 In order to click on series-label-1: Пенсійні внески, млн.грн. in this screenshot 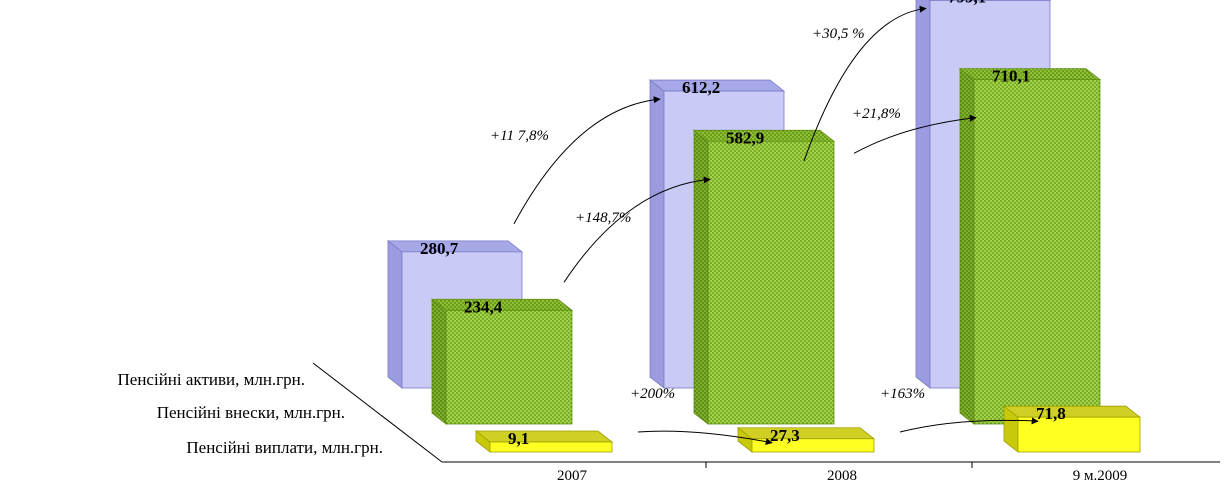, I will do `click(251, 412)`.